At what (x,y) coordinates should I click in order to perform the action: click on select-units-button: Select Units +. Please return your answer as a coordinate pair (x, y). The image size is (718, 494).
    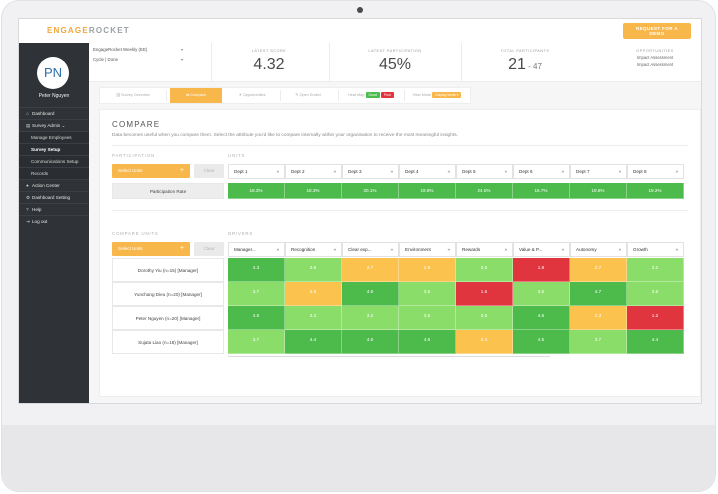
    Looking at the image, I should click on (151, 171).